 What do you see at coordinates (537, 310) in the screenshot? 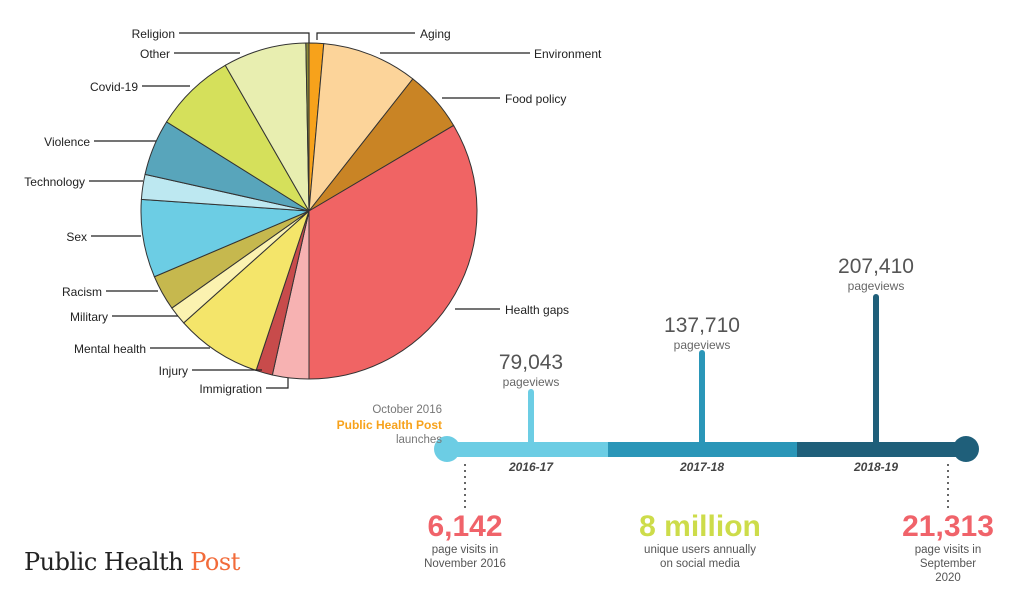
I see `pie-label: Health gaps` at bounding box center [537, 310].